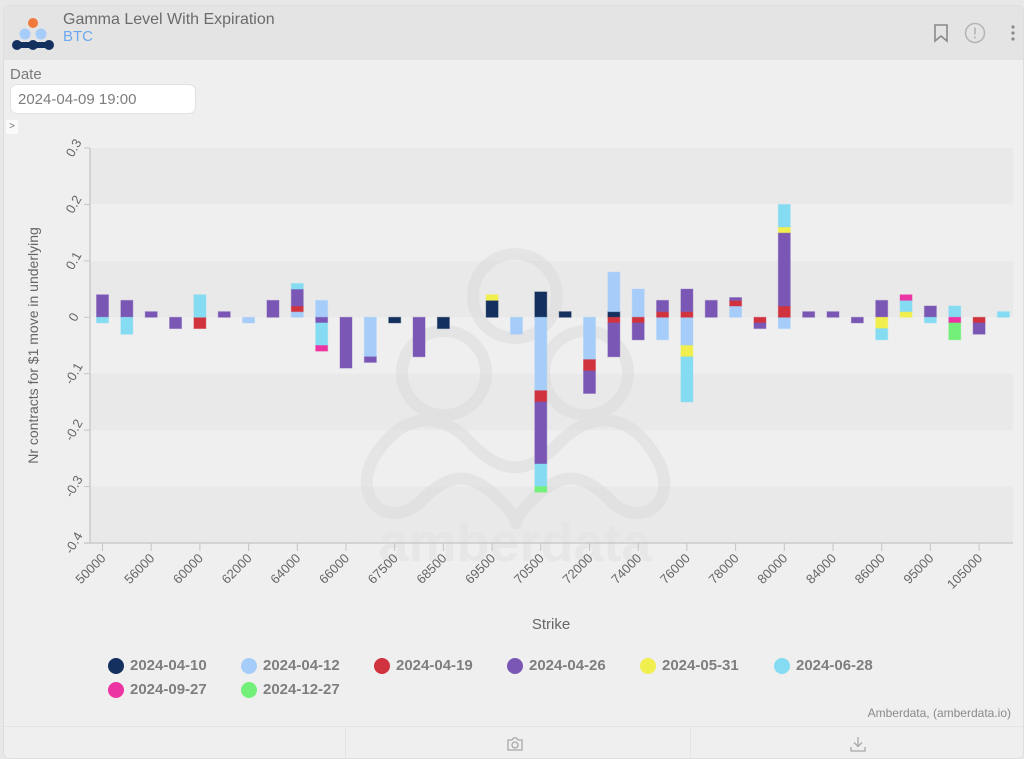  I want to click on info-alert-icon, so click(975, 33).